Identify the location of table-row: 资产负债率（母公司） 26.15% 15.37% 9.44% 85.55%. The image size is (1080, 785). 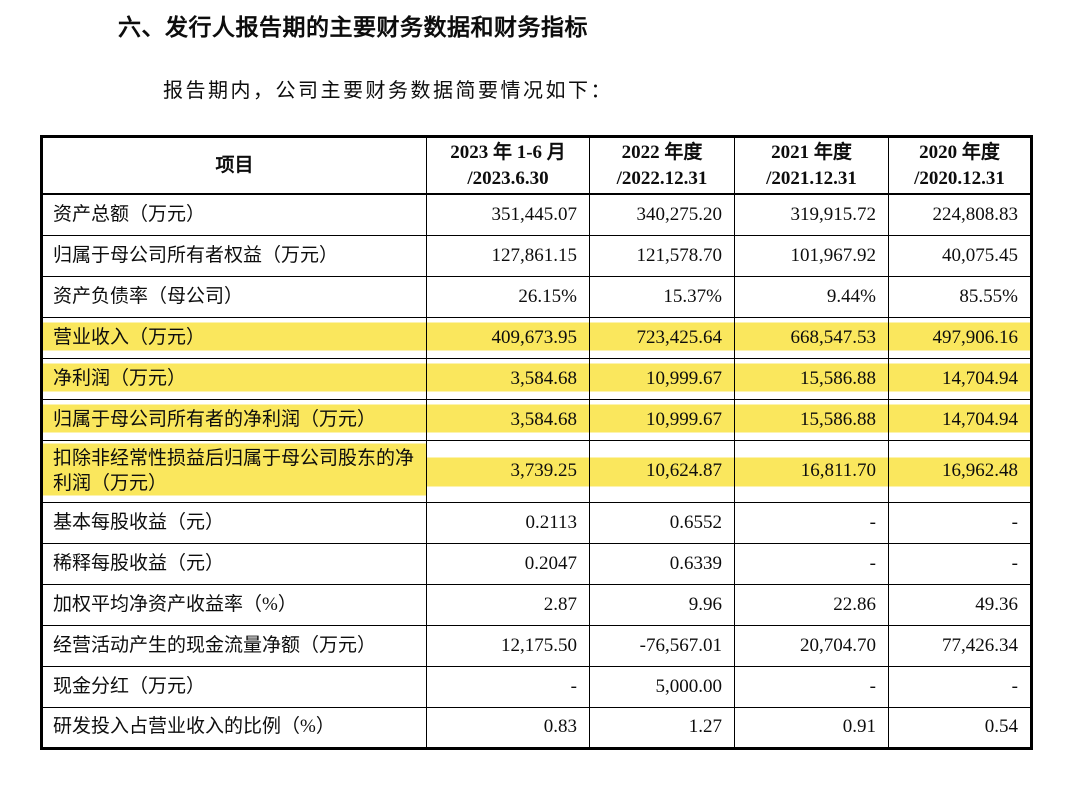
(536, 296).